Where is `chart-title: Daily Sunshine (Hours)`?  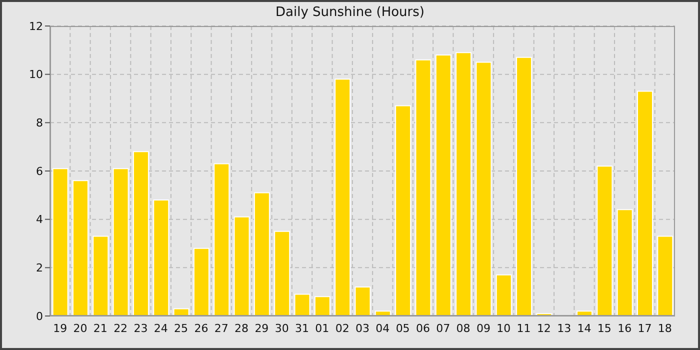 chart-title: Daily Sunshine (Hours) is located at coordinates (350, 12).